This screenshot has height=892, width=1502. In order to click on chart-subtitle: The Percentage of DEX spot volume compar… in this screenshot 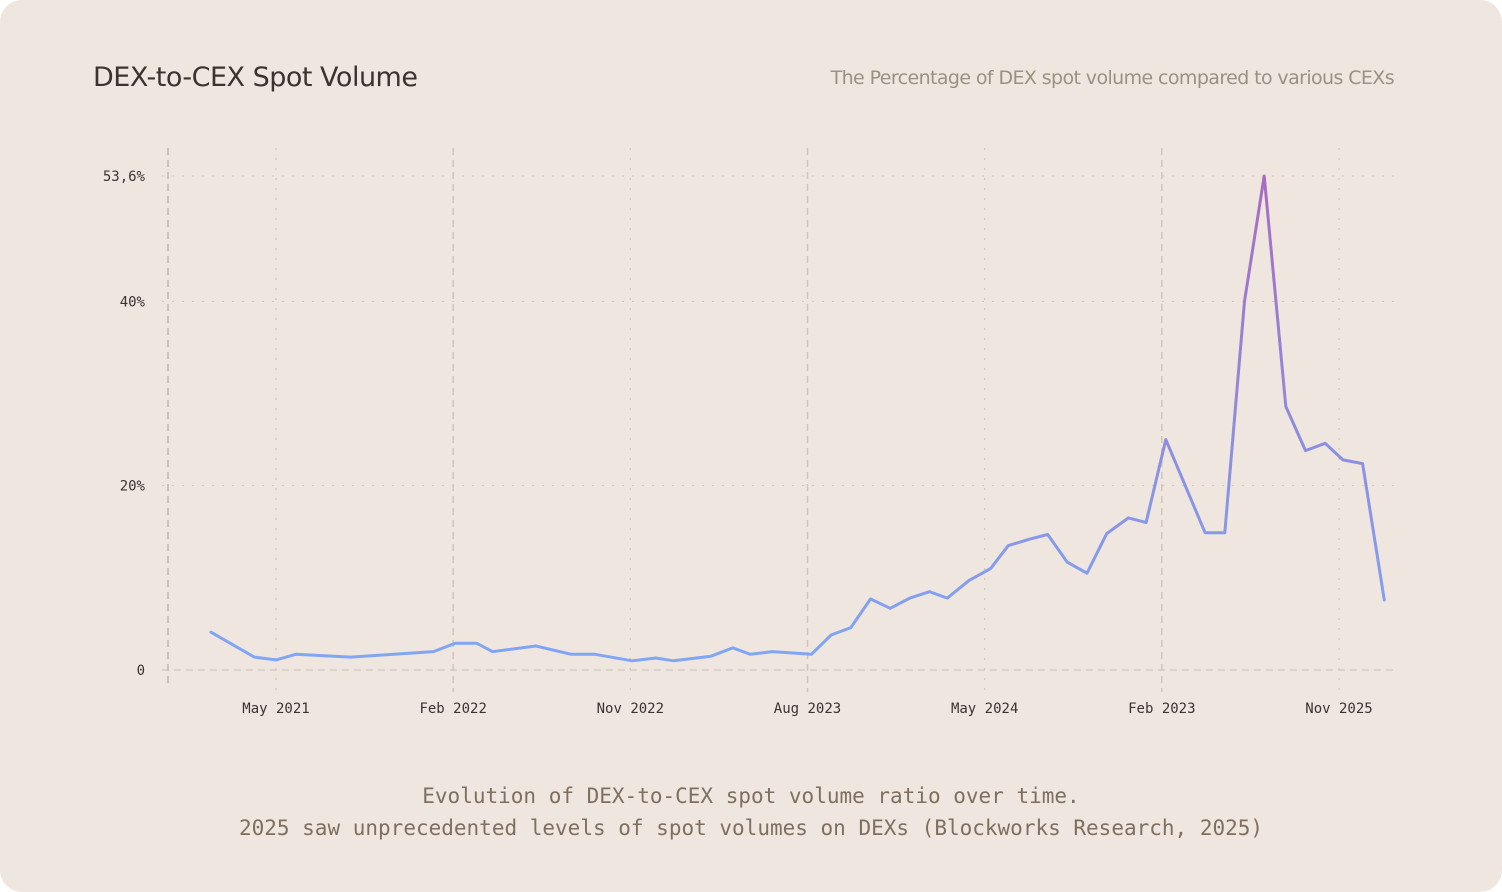, I will do `click(1112, 78)`.